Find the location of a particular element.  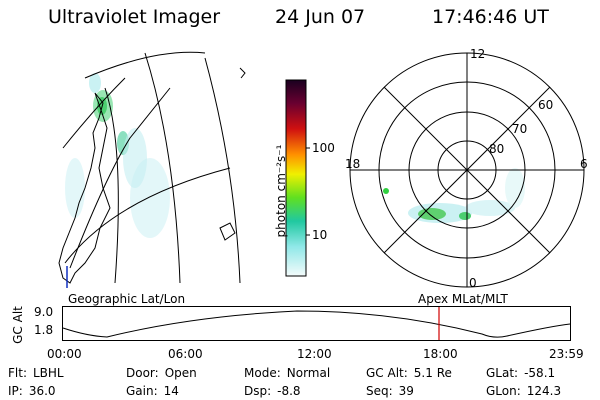

lat-label-70: 70 is located at coordinates (520, 129).